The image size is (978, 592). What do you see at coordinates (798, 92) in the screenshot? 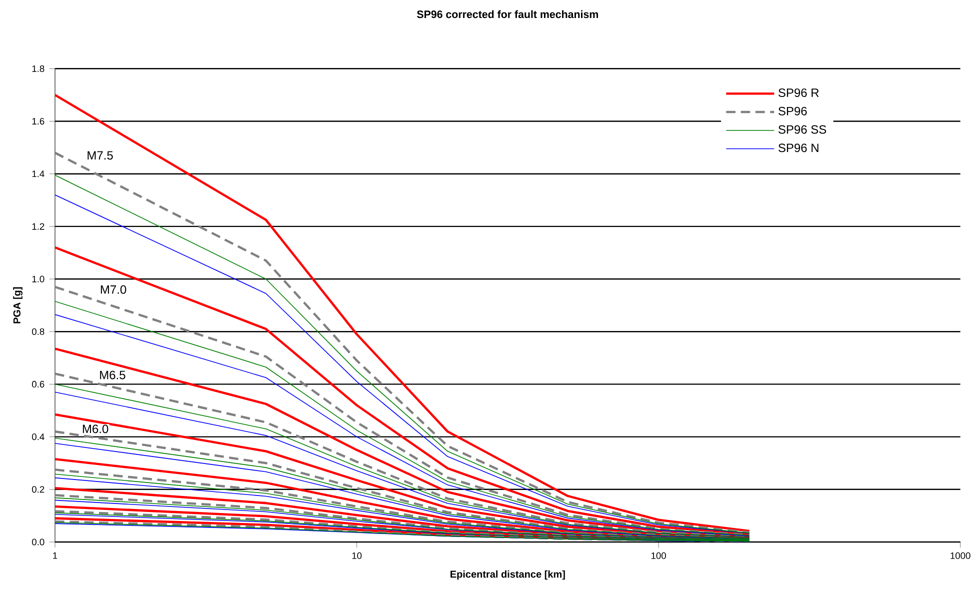
I see `legend-label: SP96 R` at bounding box center [798, 92].